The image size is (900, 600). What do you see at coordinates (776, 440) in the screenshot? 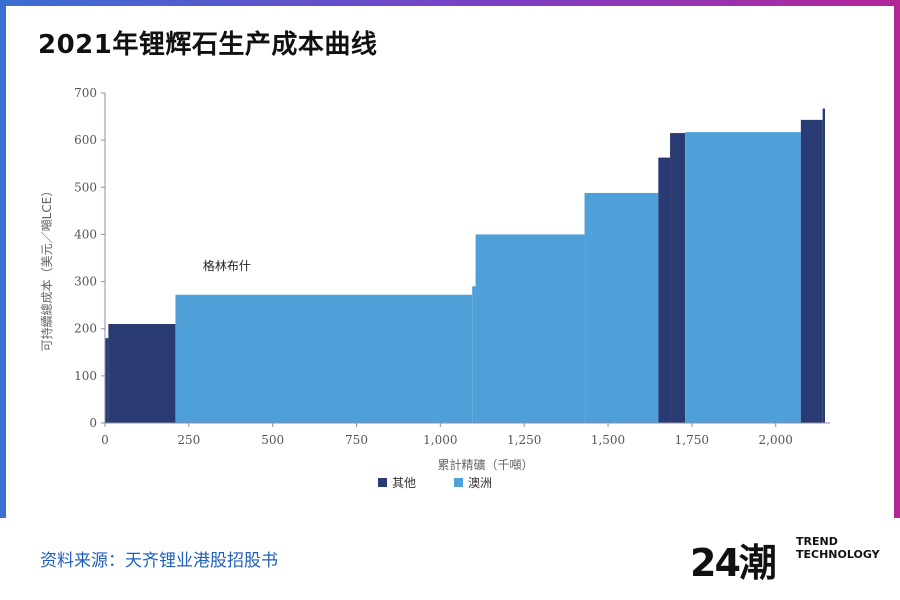
I see `x-tick-label-8: 2,000` at bounding box center [776, 440].